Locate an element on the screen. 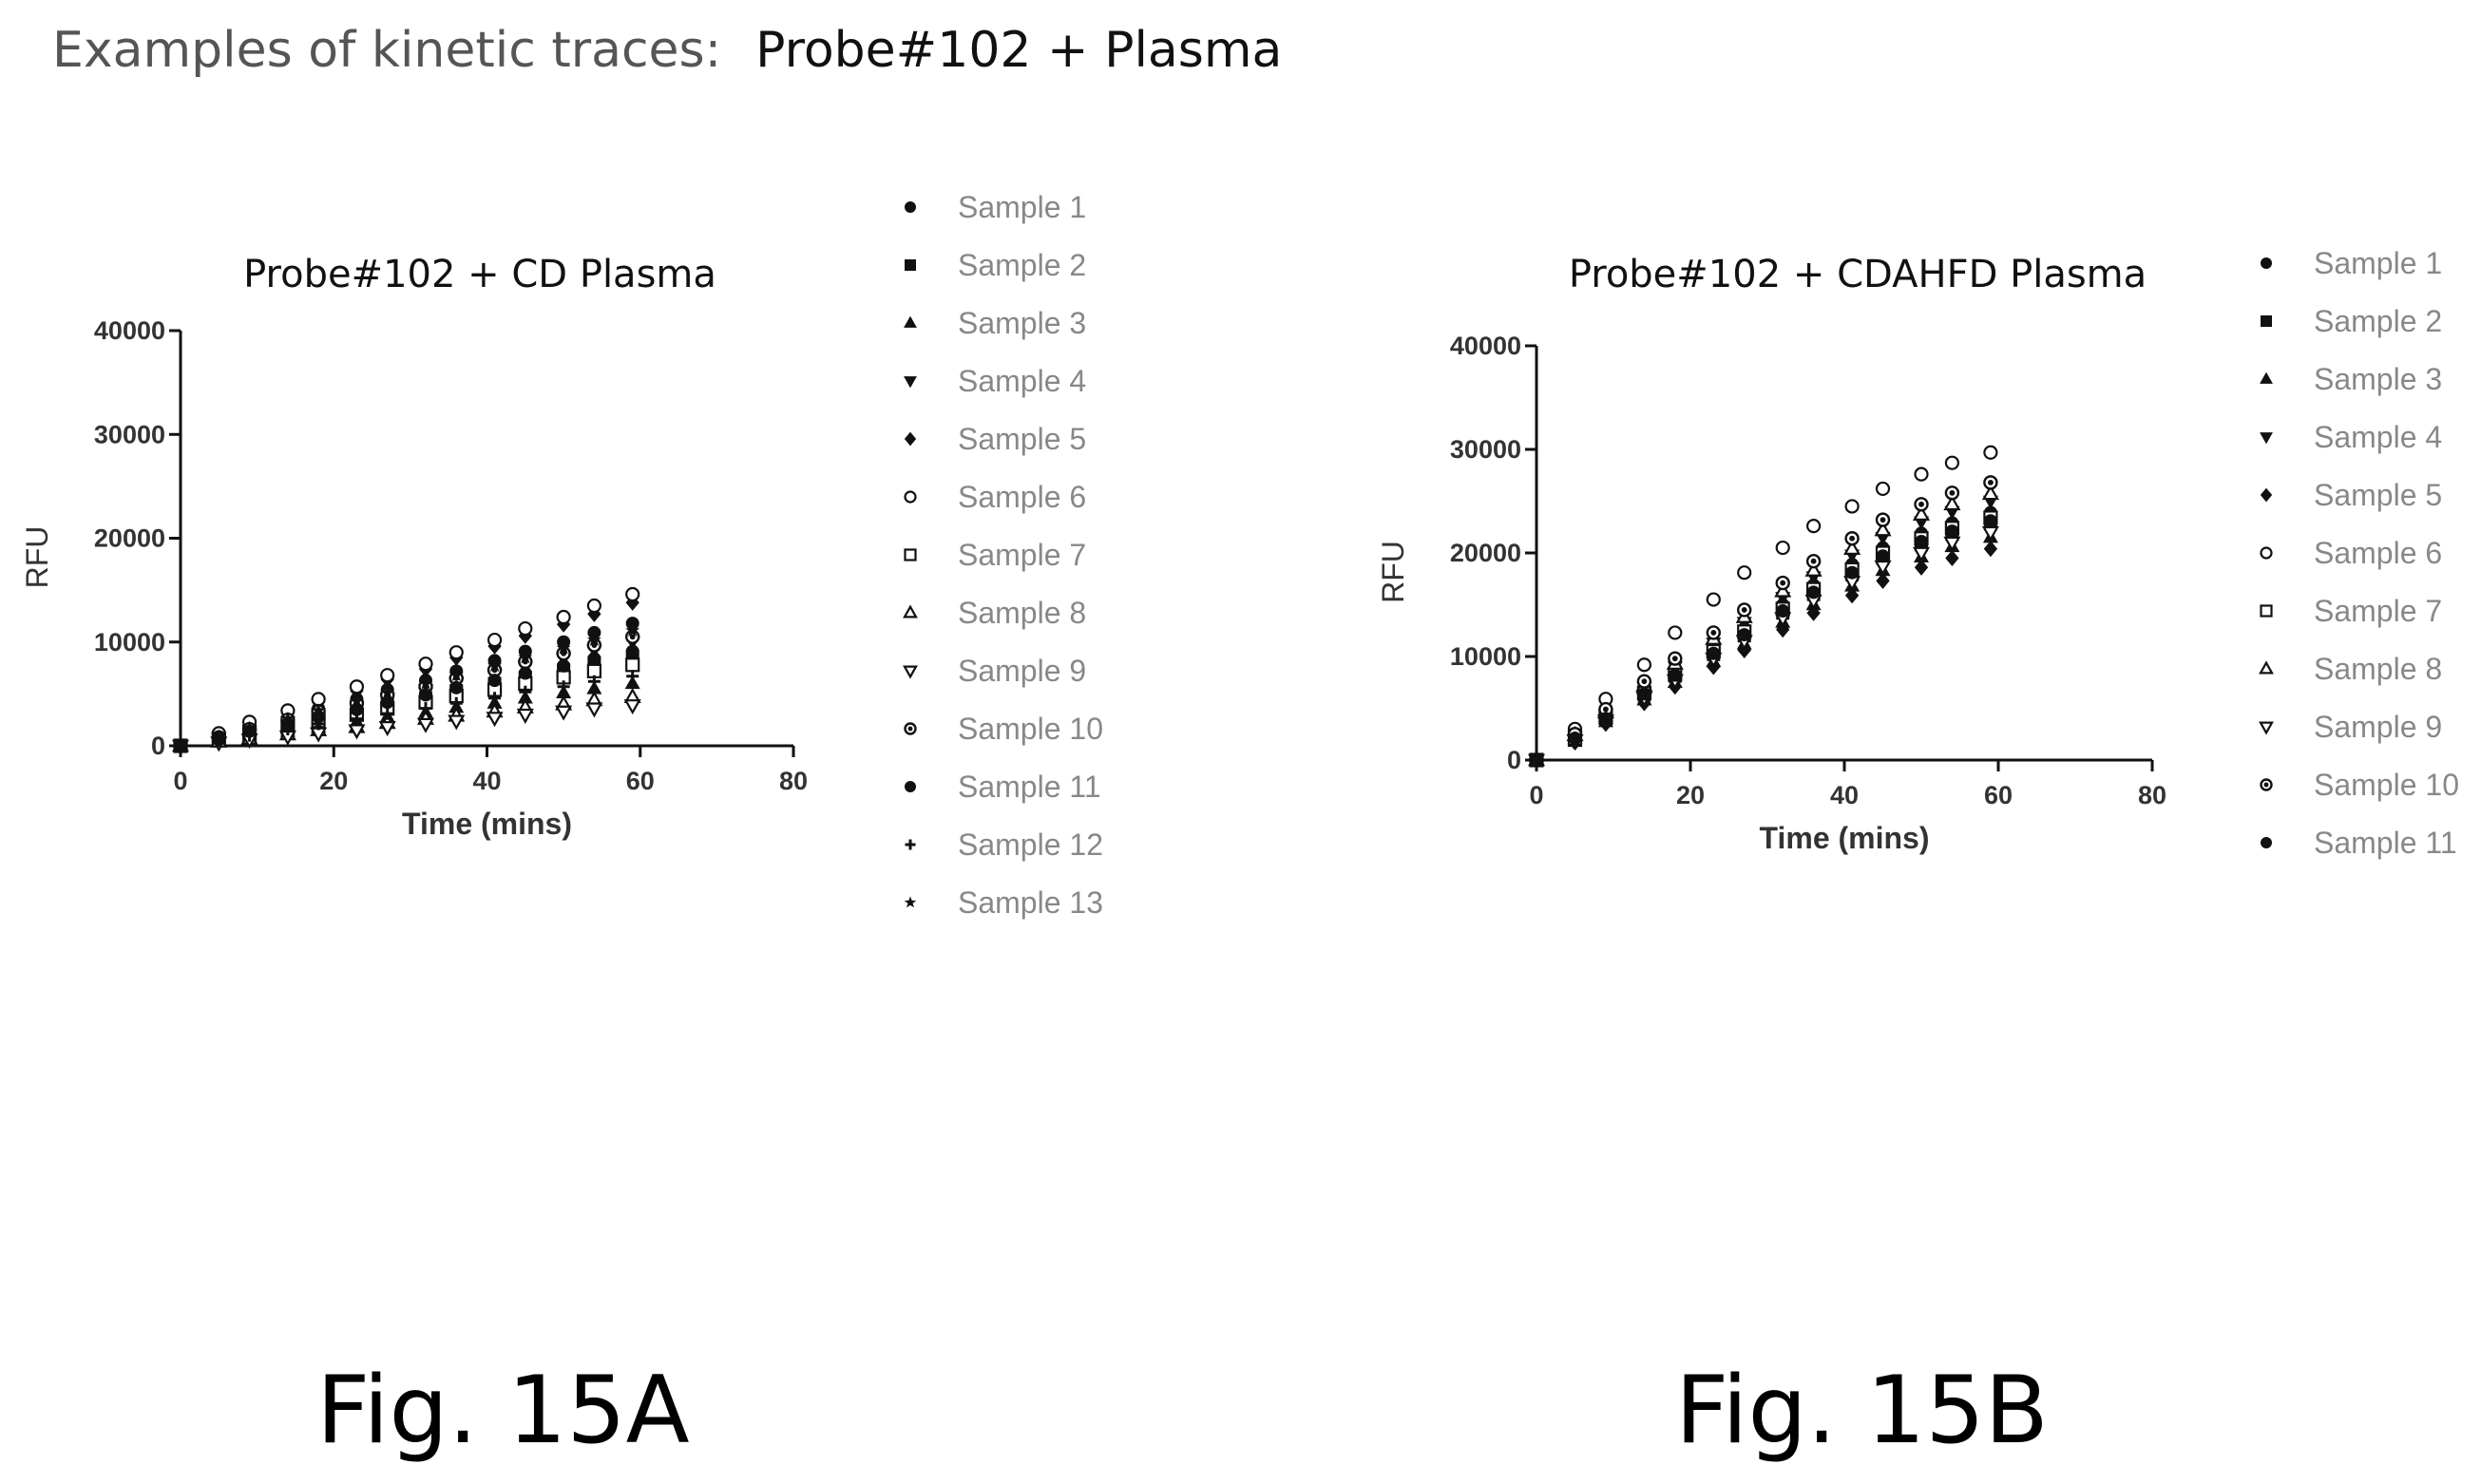 This screenshot has width=2481, height=1484. x-tick-label: 40 is located at coordinates (1844, 795).